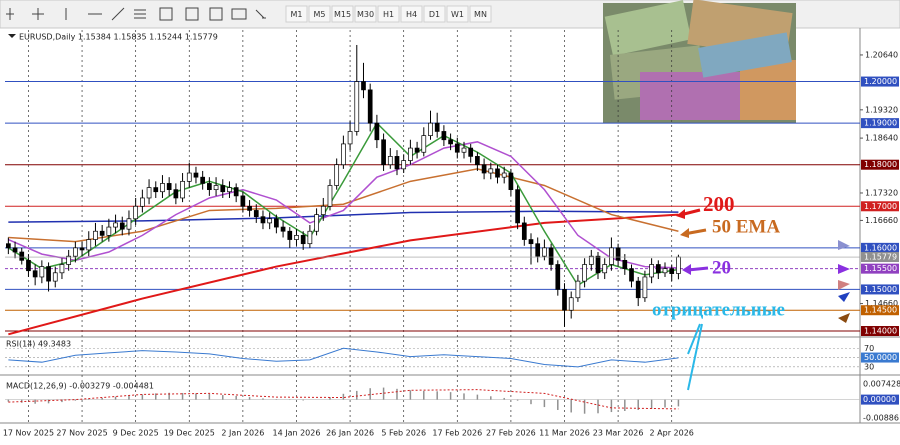  I want to click on rsi-box, so click(880, 357).